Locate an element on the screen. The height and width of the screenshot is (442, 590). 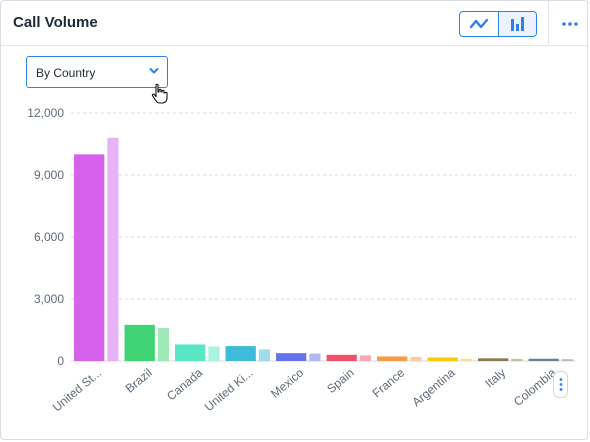
x-tick-label: Mexico is located at coordinates (287, 382).